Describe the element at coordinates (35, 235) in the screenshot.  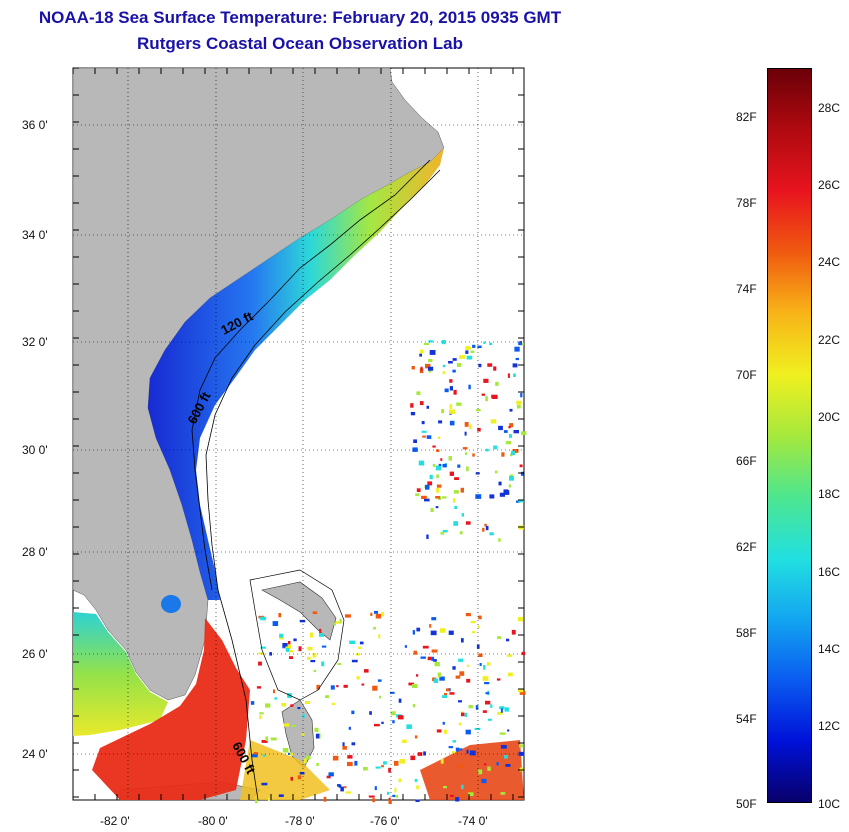
I see `lat-label-34: 34 0'` at that location.